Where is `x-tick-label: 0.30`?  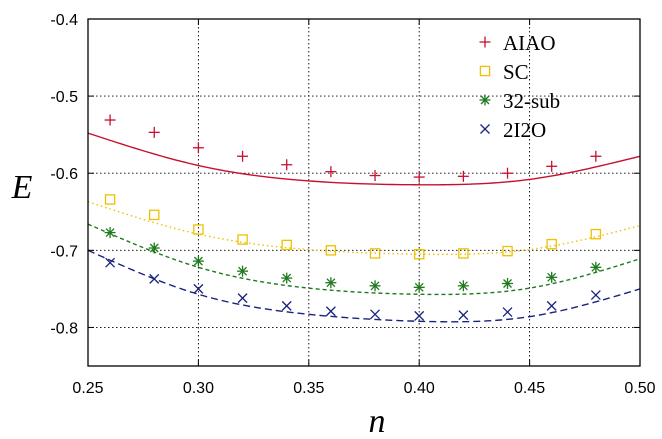 x-tick-label: 0.30 is located at coordinates (198, 388).